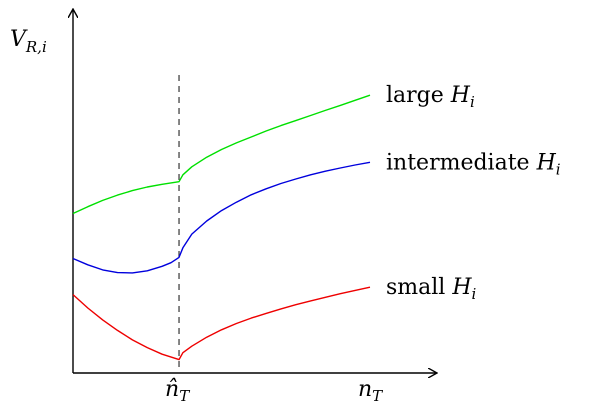 The image size is (591, 405). Describe the element at coordinates (473, 164) in the screenshot. I see `series-label-1: intermediate Hi` at that location.